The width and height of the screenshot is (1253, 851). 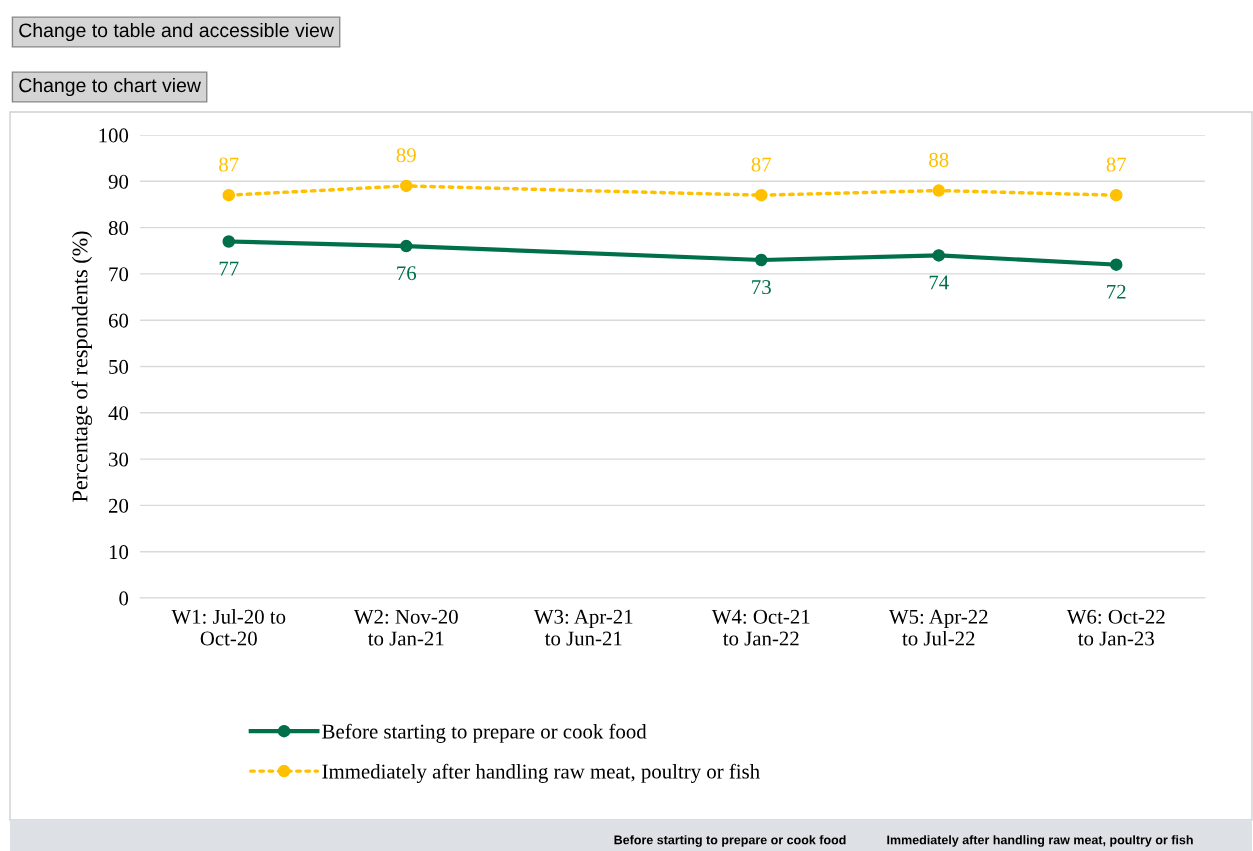 What do you see at coordinates (541, 773) in the screenshot?
I see `legend-label: Immediately after handling raw meat, poultry or fish` at bounding box center [541, 773].